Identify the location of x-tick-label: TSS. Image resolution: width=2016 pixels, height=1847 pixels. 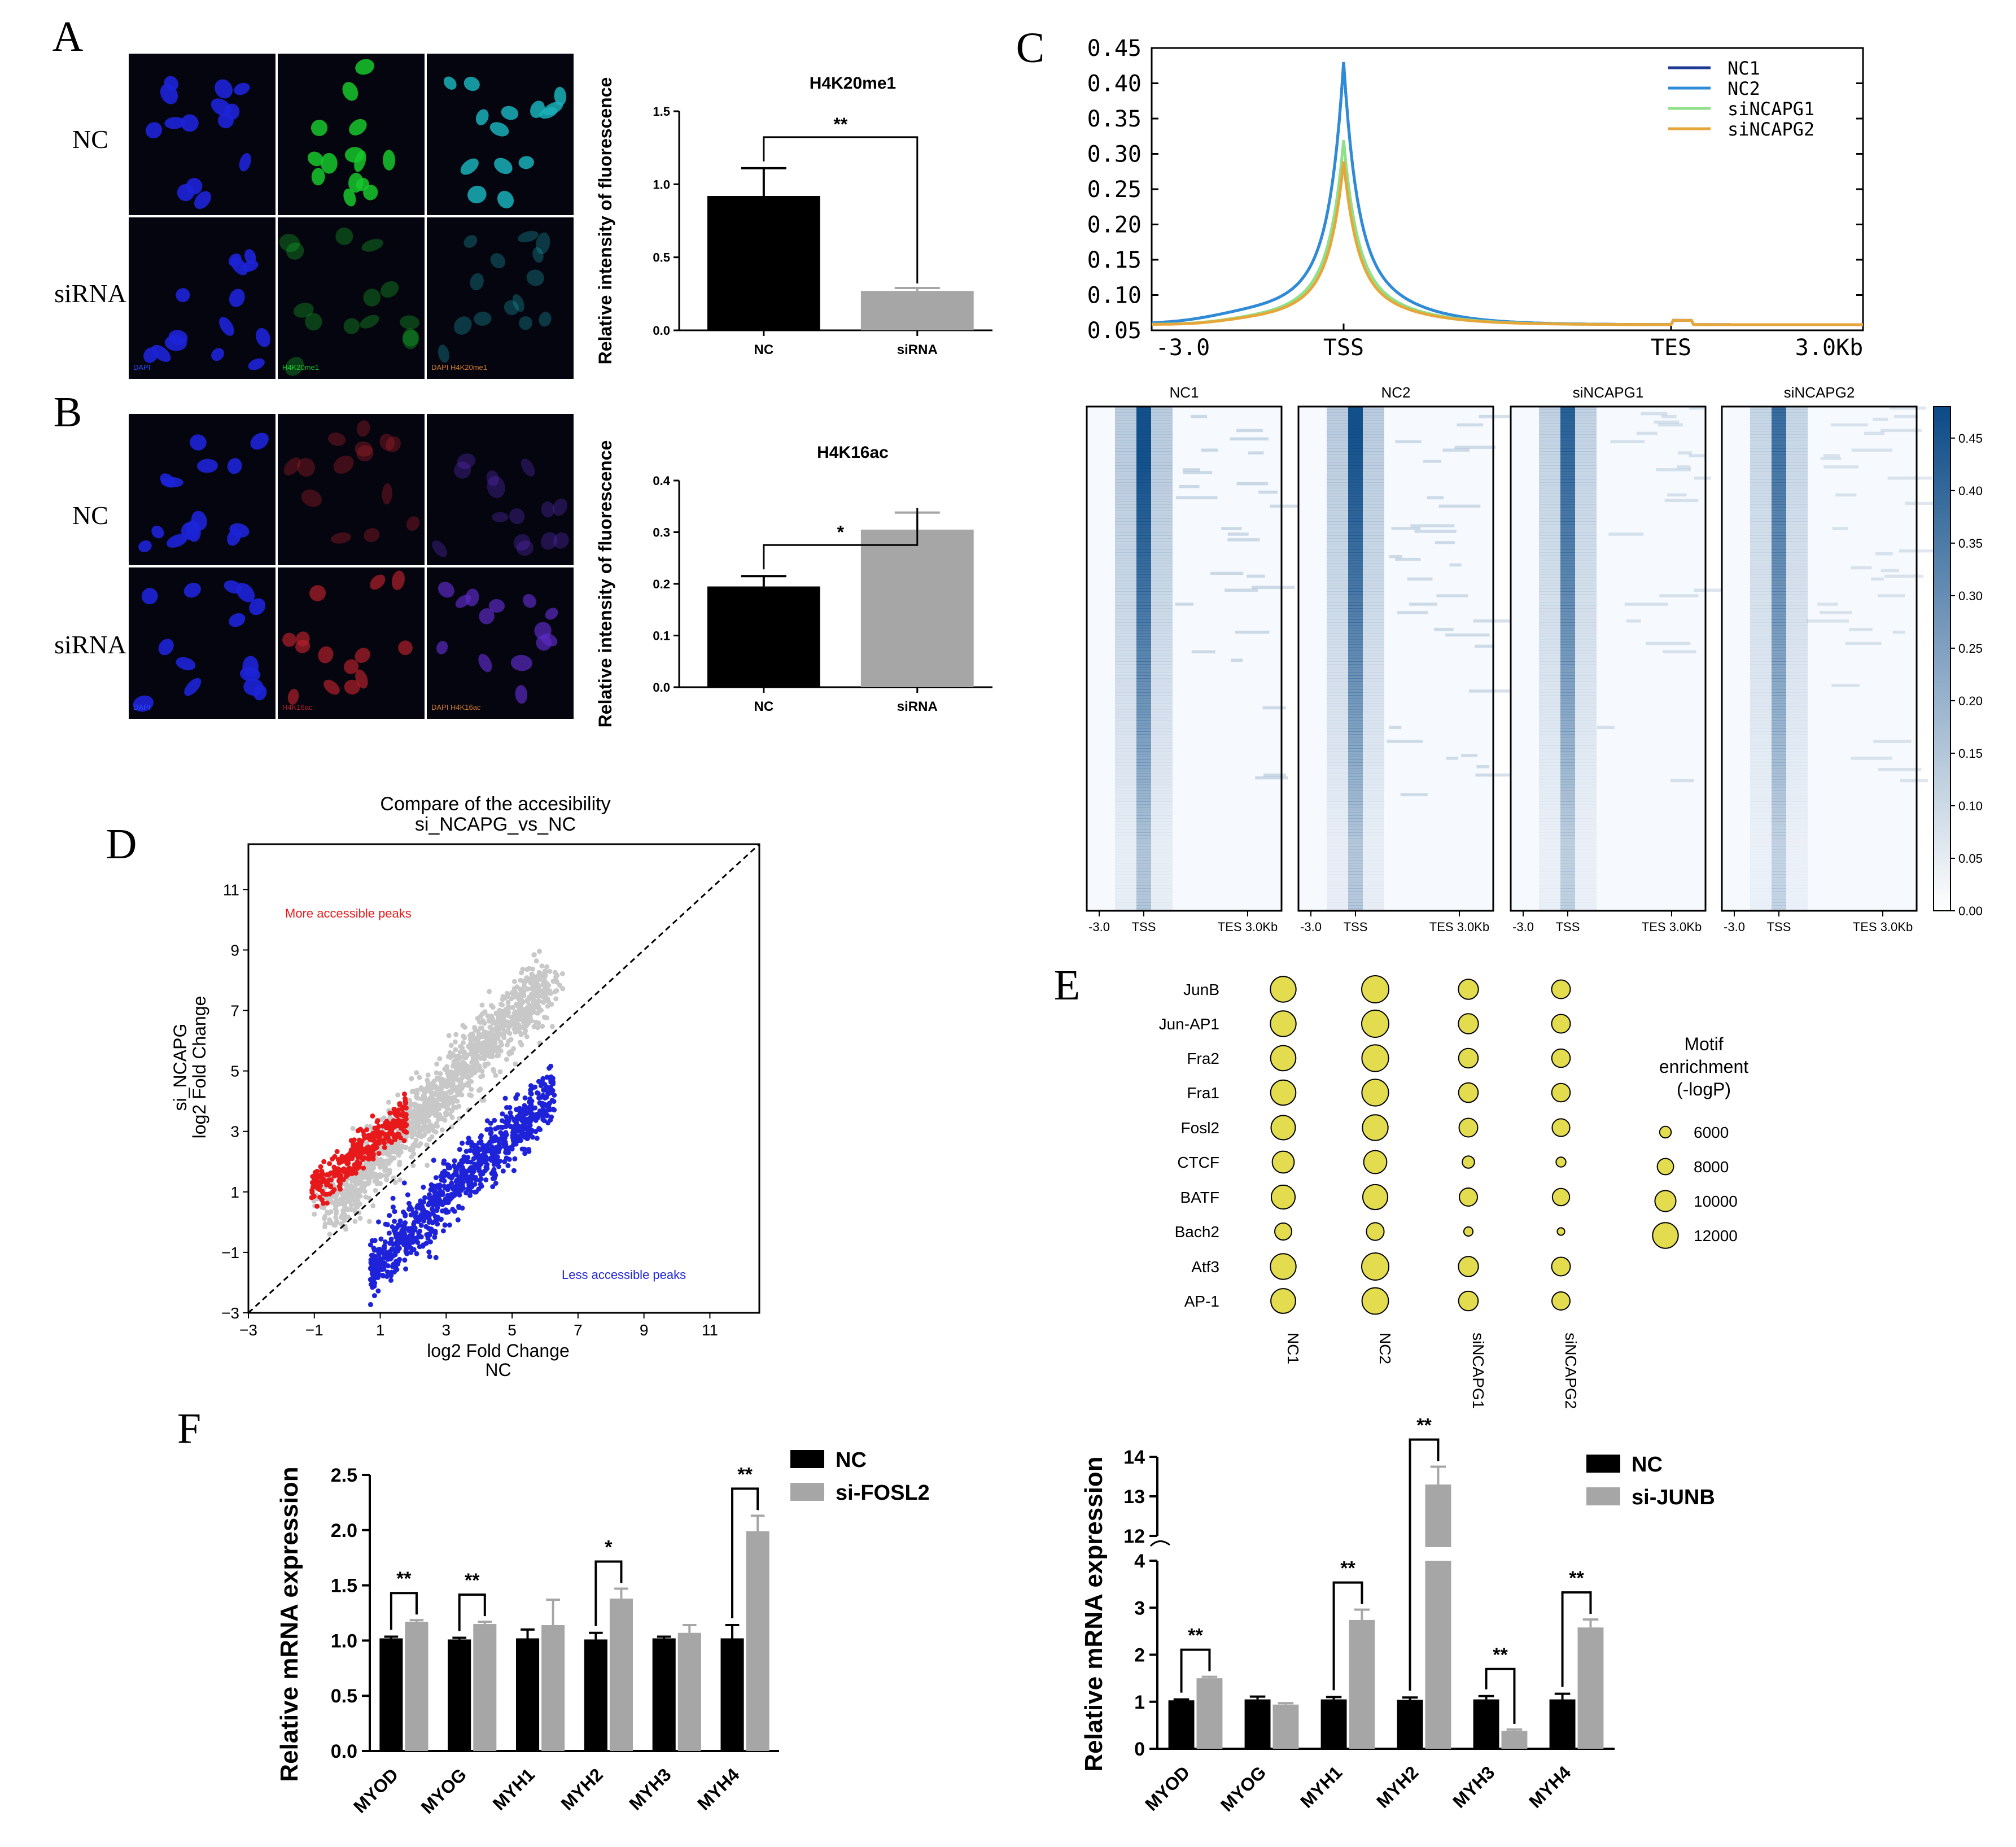
(1356, 927).